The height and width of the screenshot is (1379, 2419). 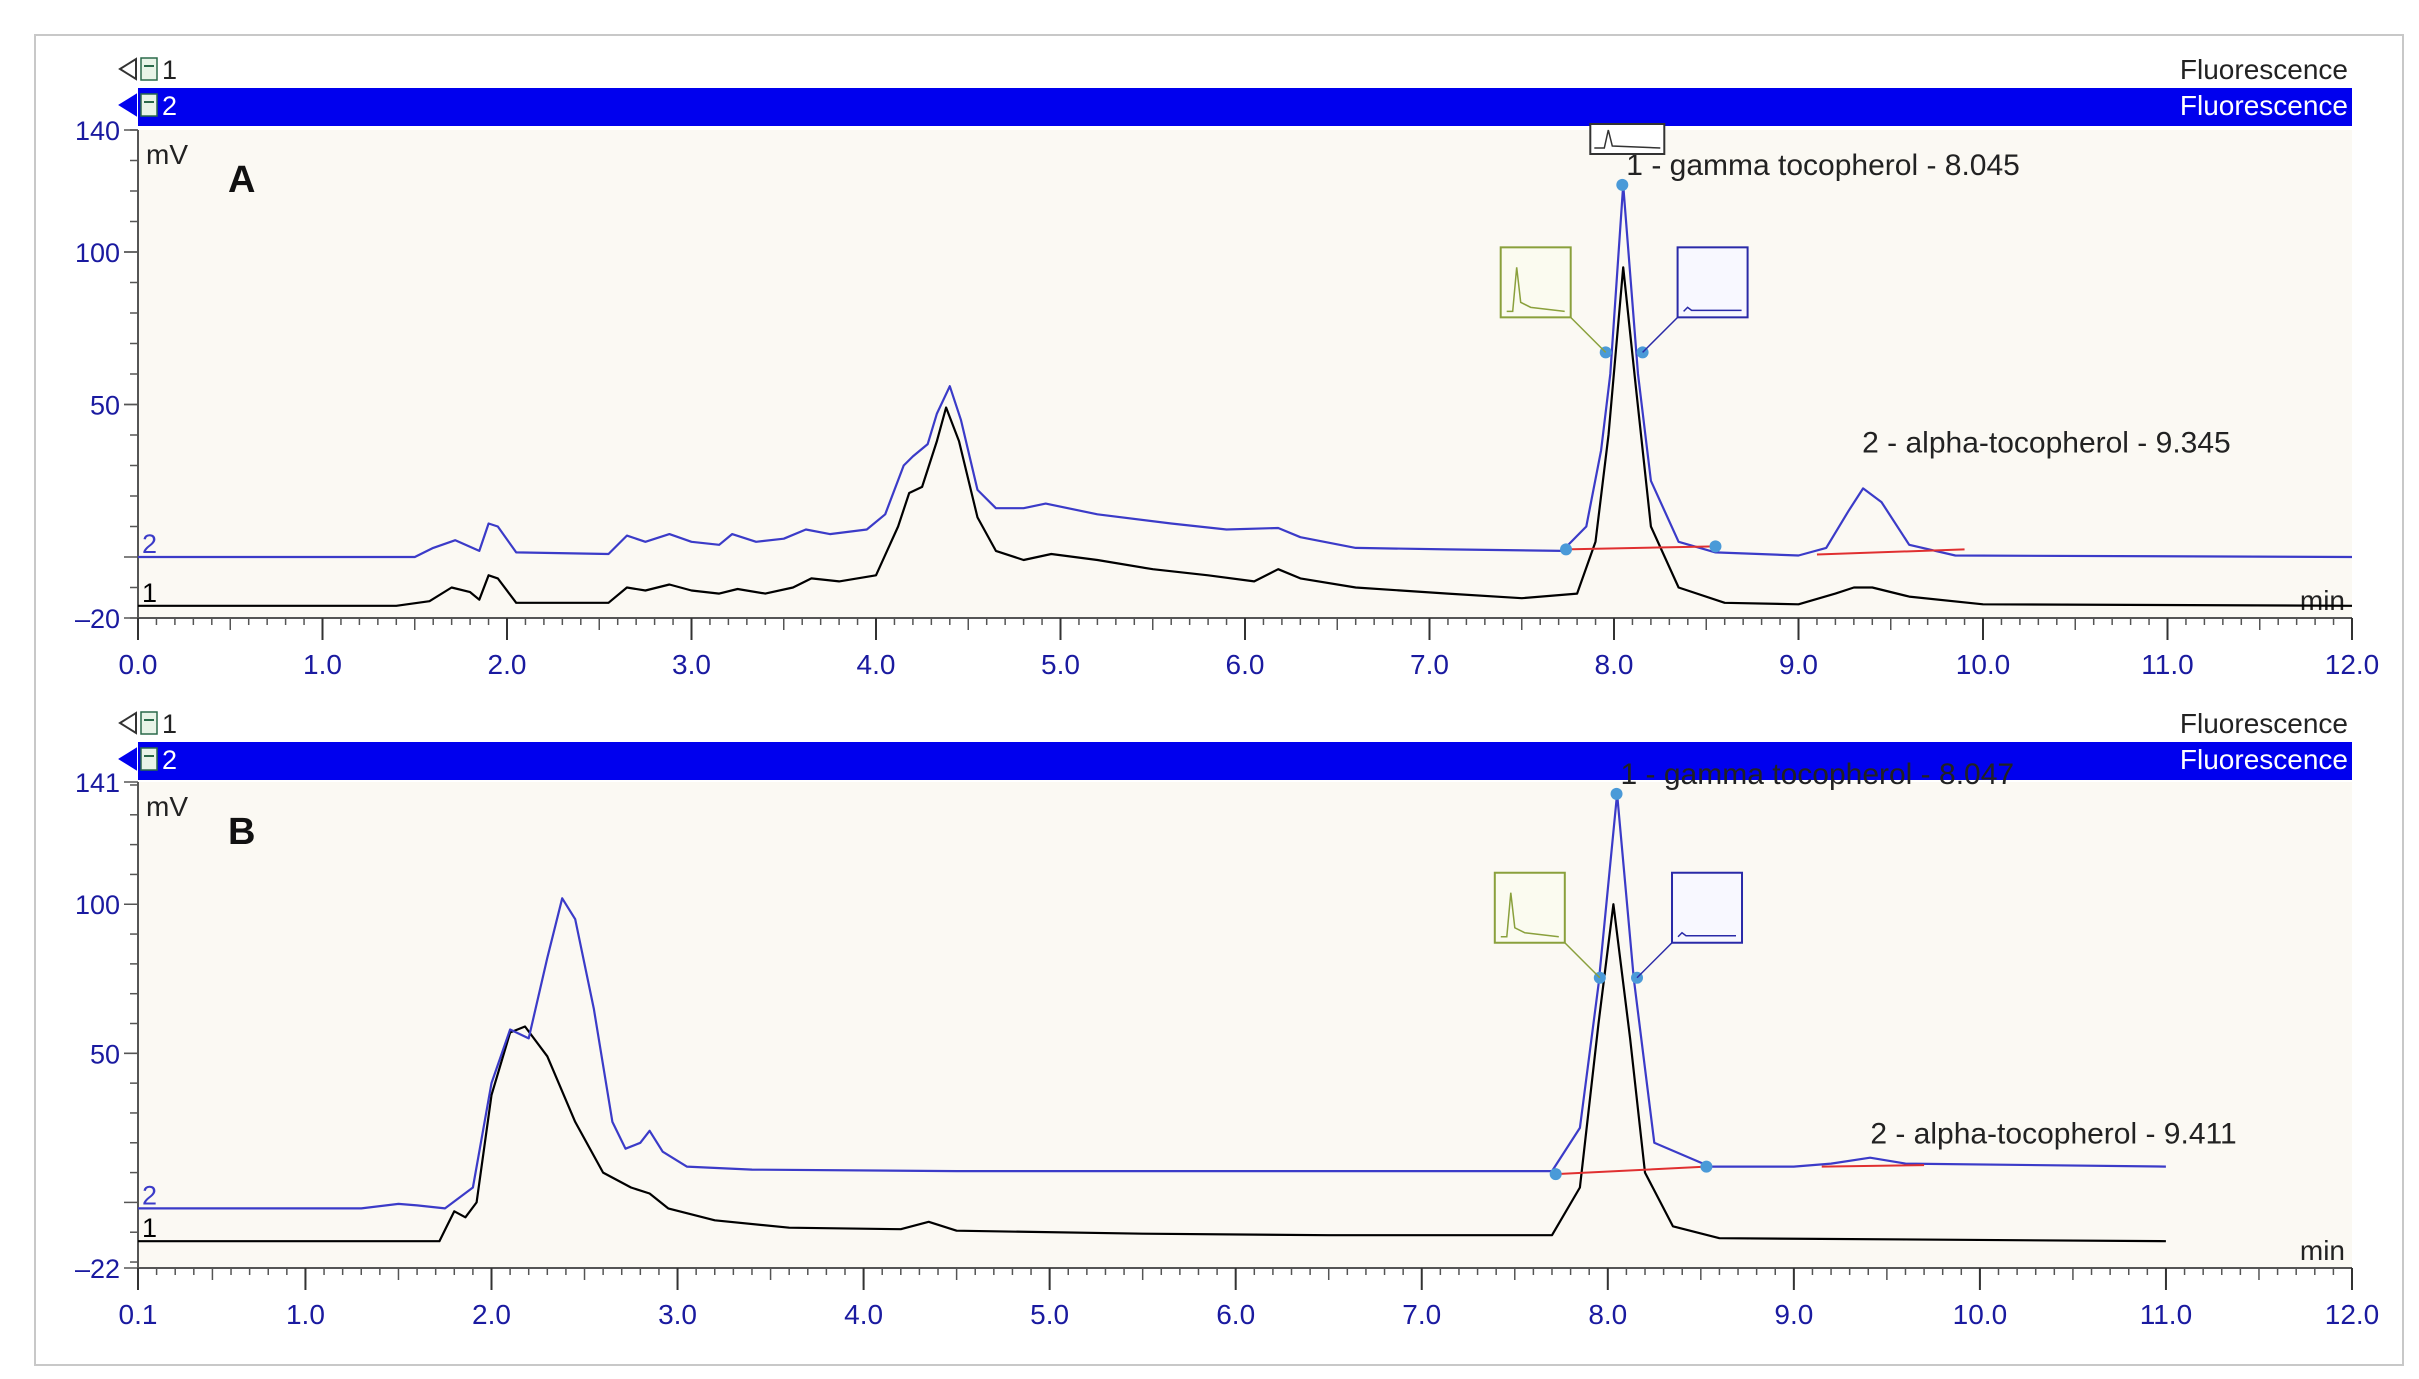 What do you see at coordinates (241, 832) in the screenshot?
I see `panel-label: B` at bounding box center [241, 832].